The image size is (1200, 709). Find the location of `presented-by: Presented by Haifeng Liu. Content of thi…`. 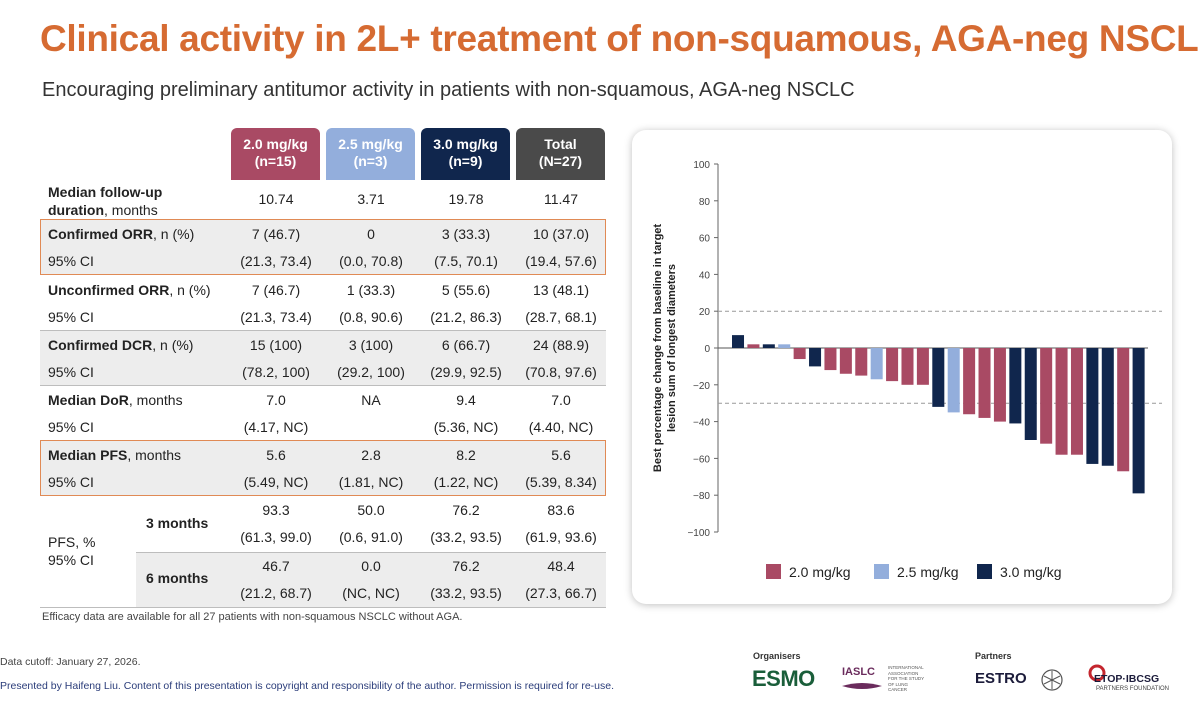

presented-by: Presented by Haifeng Liu. Content of thi… is located at coordinates (307, 686).